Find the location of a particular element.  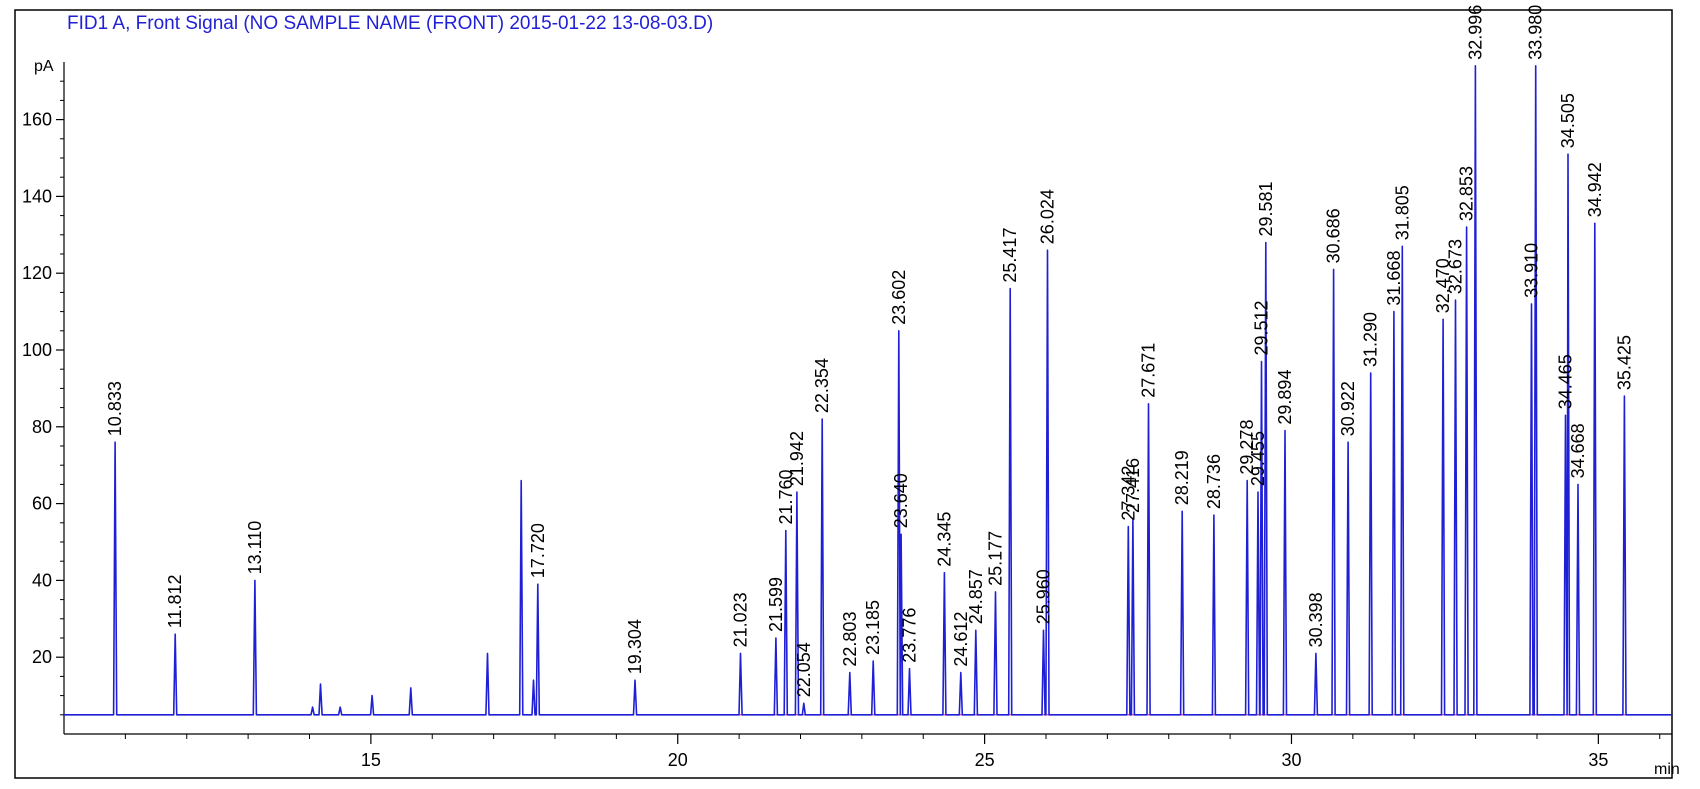

y-tick-label: 80 is located at coordinates (42, 427).